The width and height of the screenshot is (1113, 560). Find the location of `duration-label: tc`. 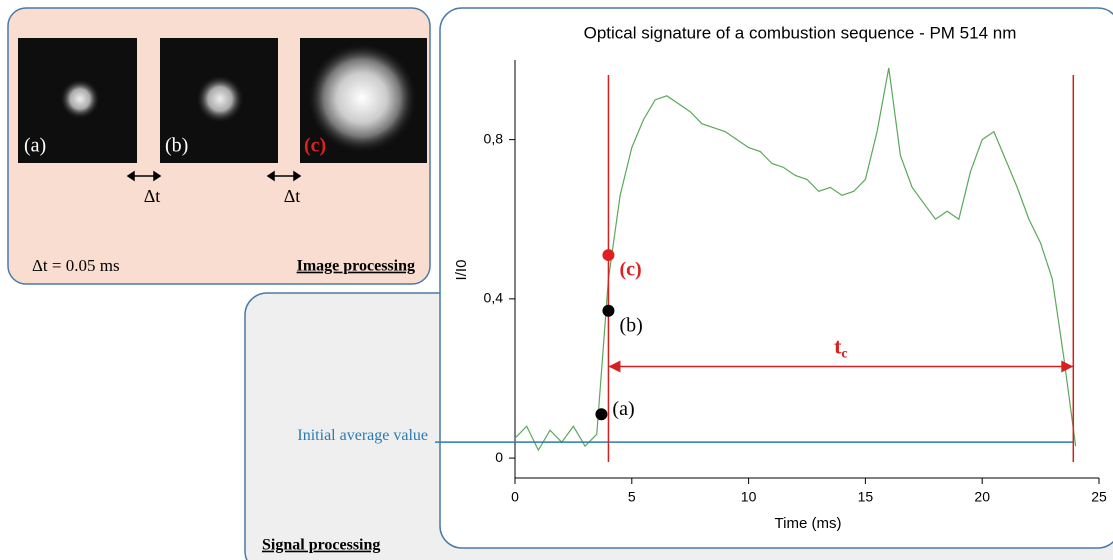

duration-label: tc is located at coordinates (841, 348).